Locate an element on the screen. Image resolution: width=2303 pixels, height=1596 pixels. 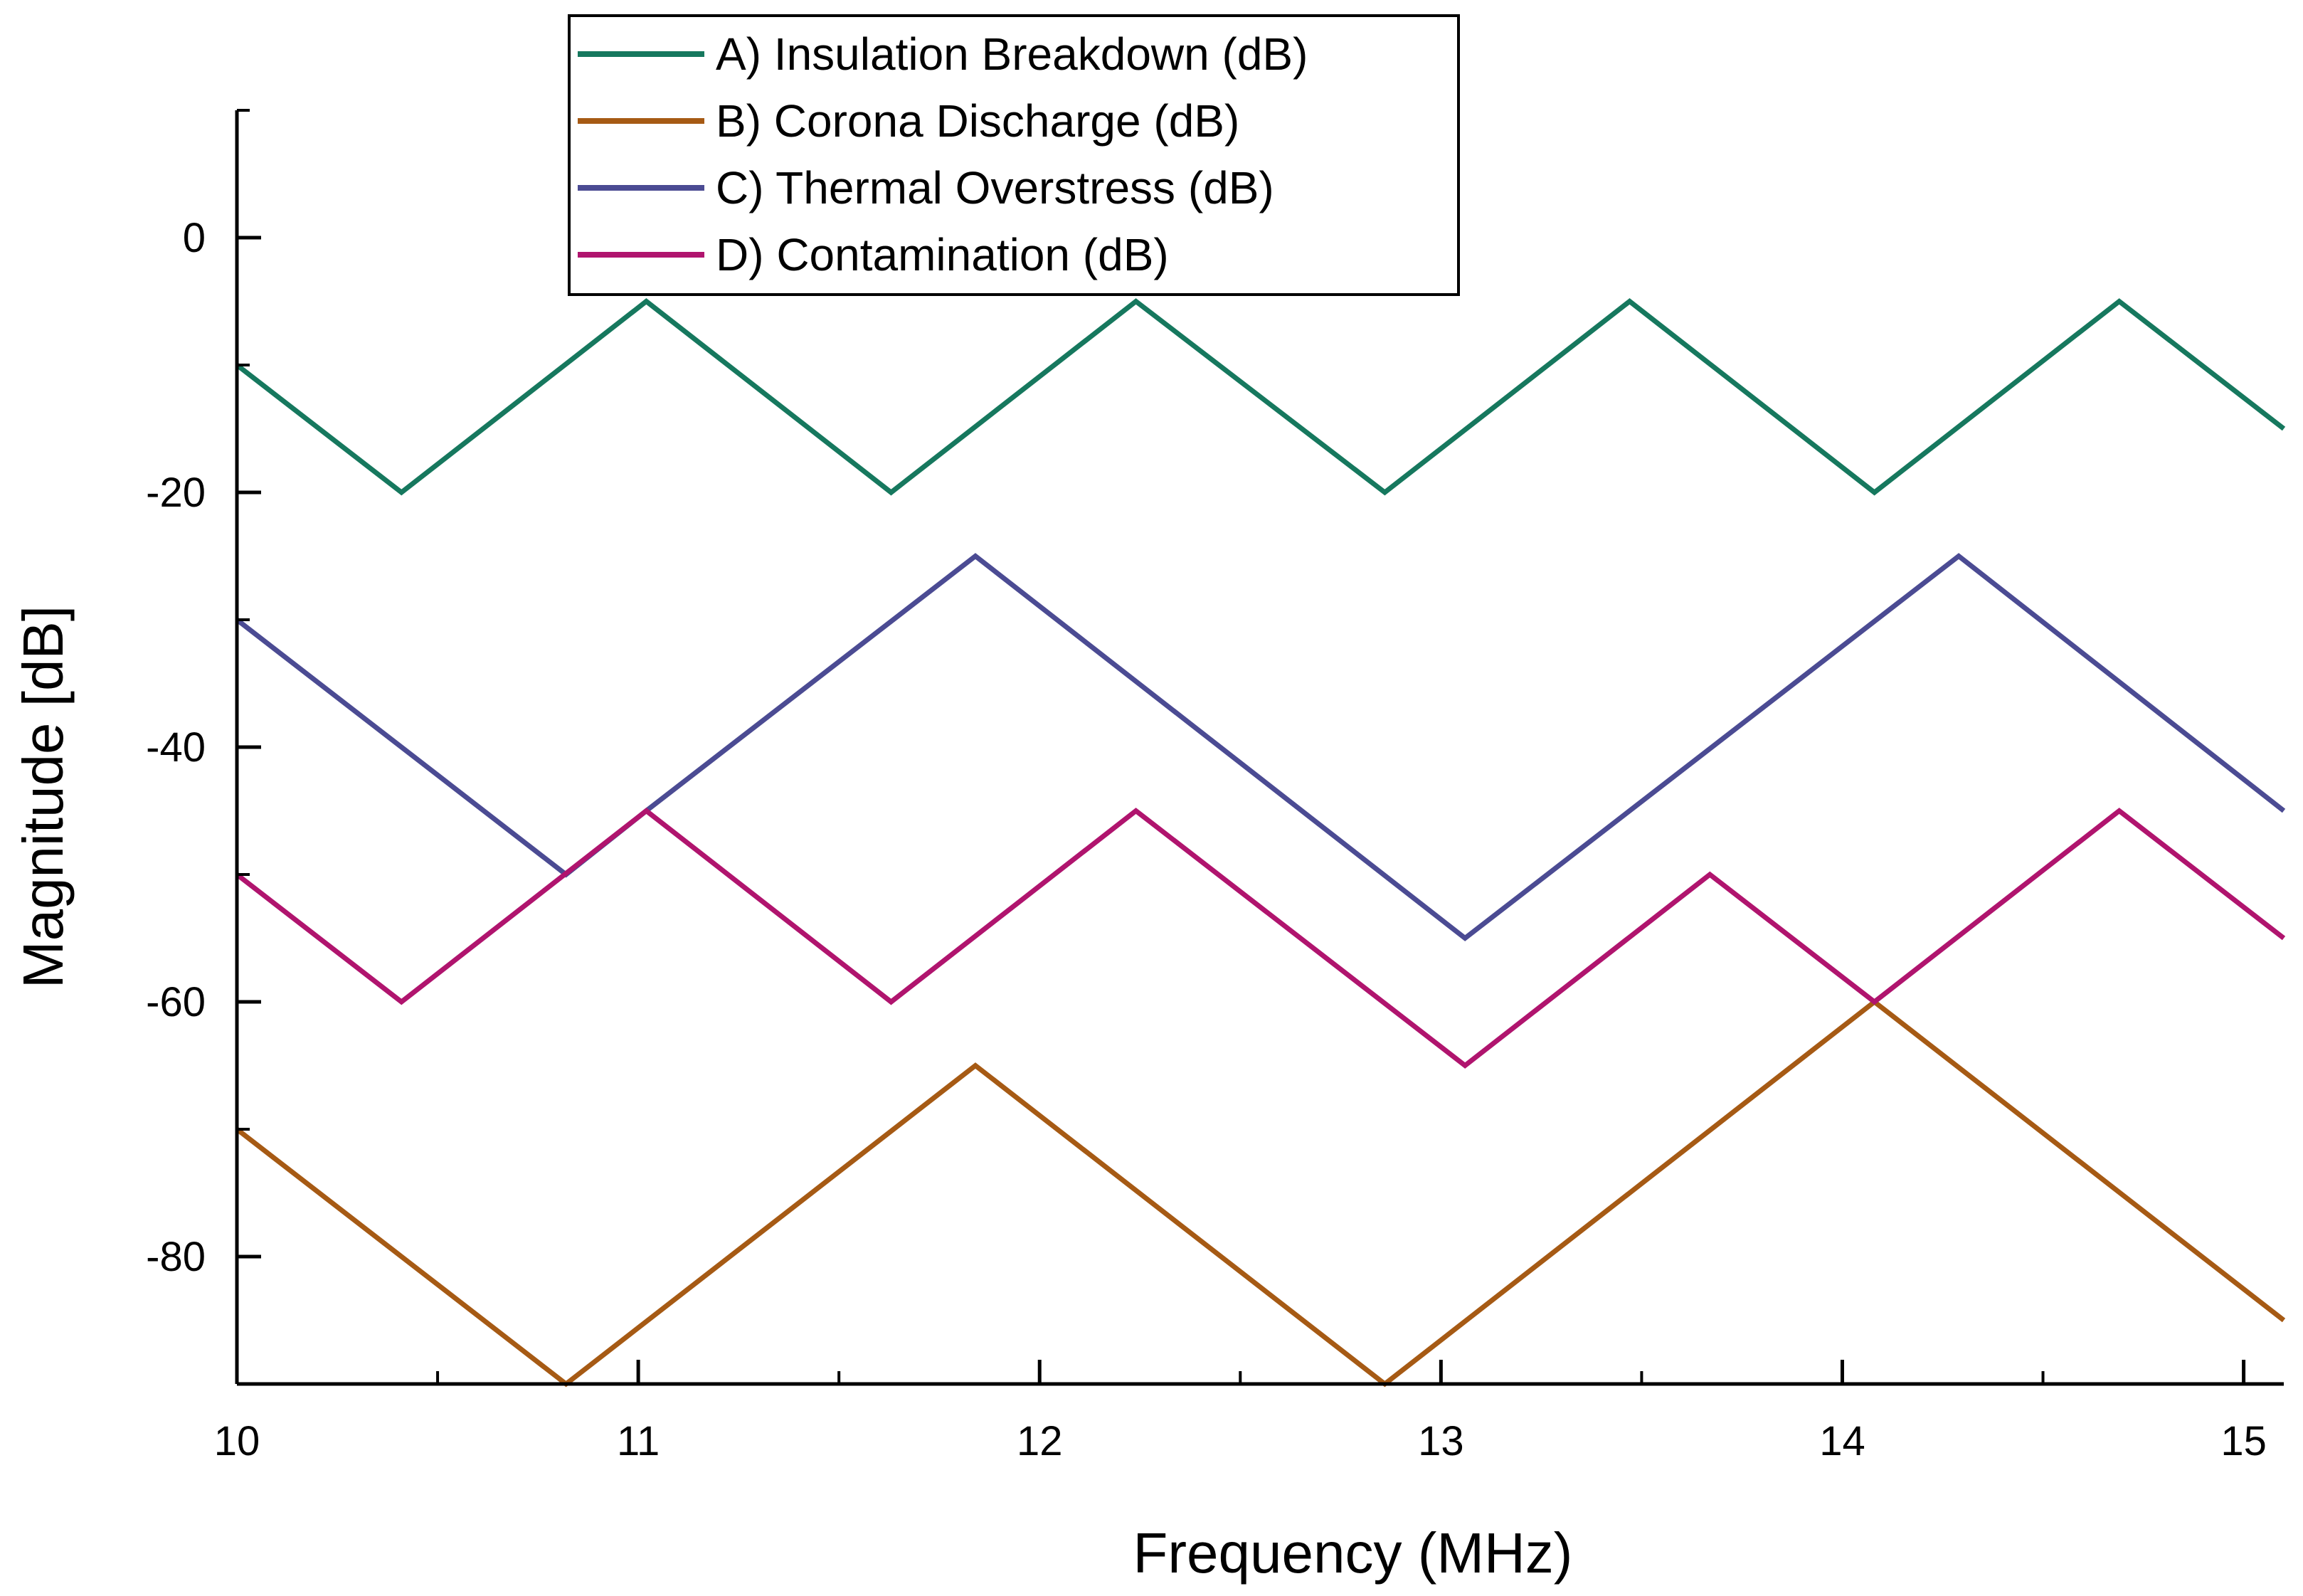
y-tick-label: -60 is located at coordinates (176, 1002).